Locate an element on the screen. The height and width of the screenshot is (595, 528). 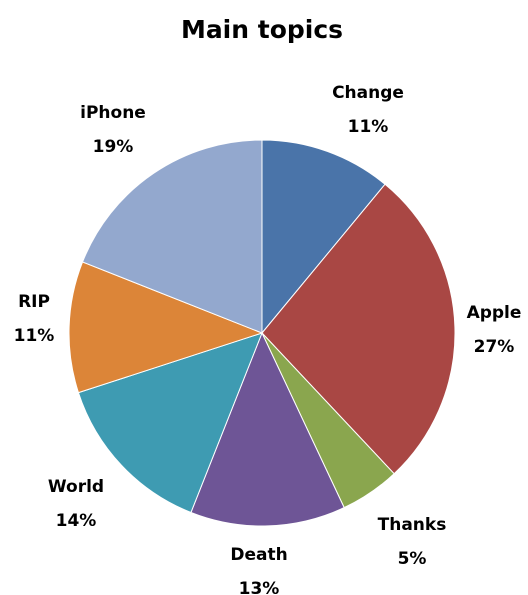
pie-slice-change is located at coordinates (323, 237).